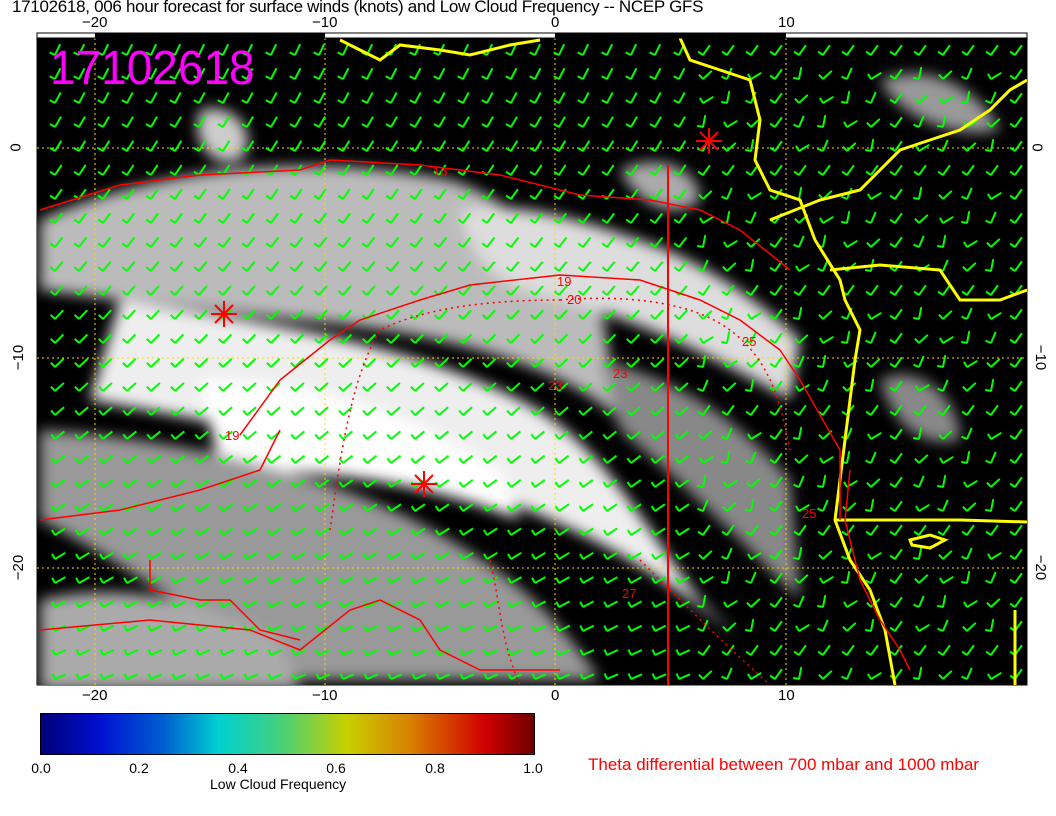  Describe the element at coordinates (786, 22) in the screenshot. I see `x-tick: 10` at that location.